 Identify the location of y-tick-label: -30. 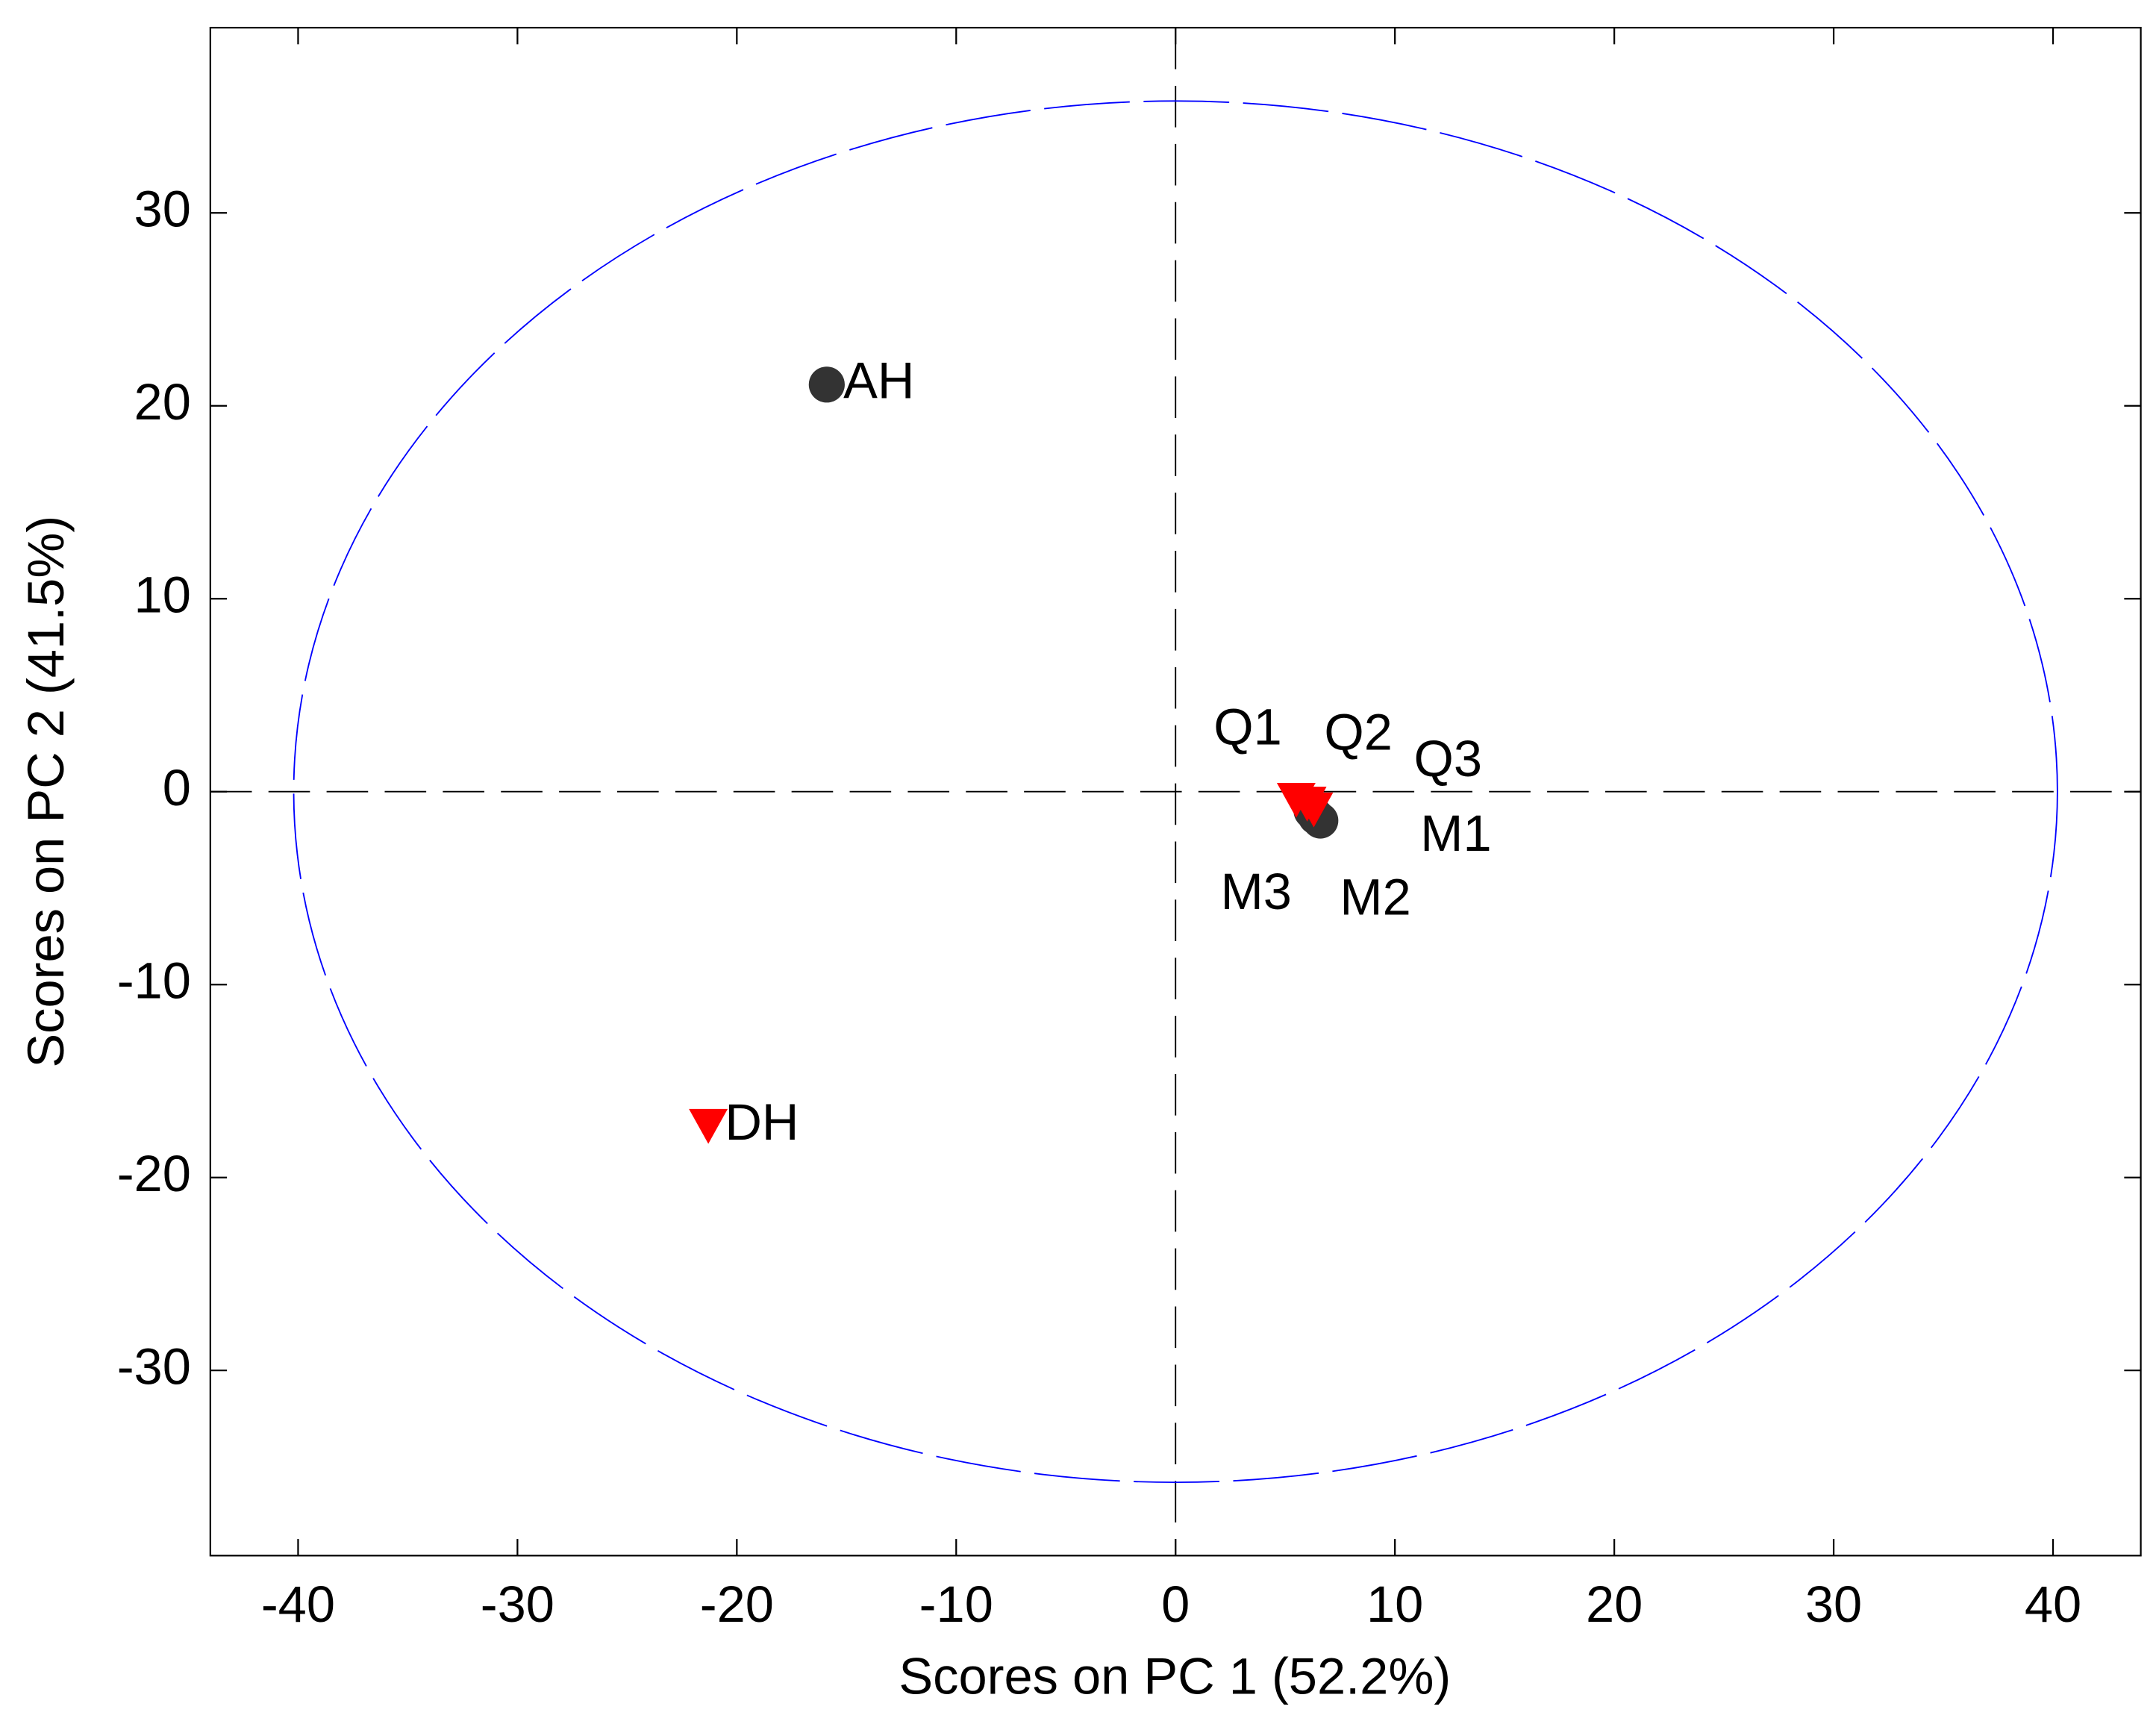
(154, 1366).